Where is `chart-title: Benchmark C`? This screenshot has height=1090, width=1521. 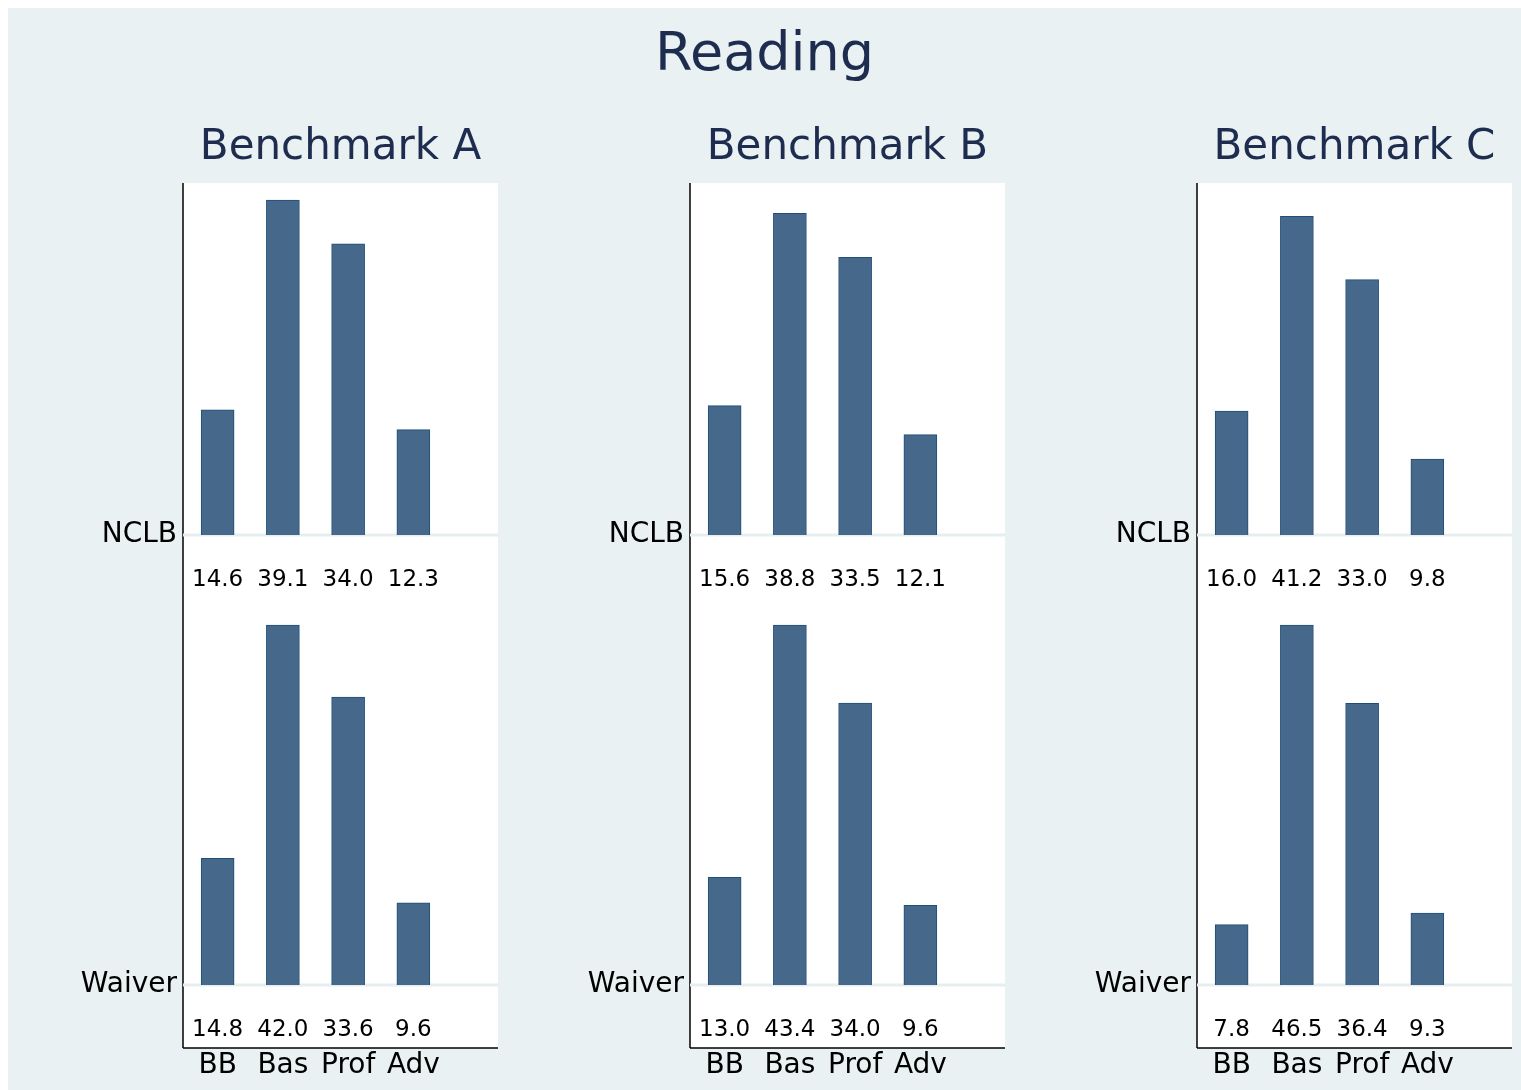
chart-title: Benchmark C is located at coordinates (1354, 144).